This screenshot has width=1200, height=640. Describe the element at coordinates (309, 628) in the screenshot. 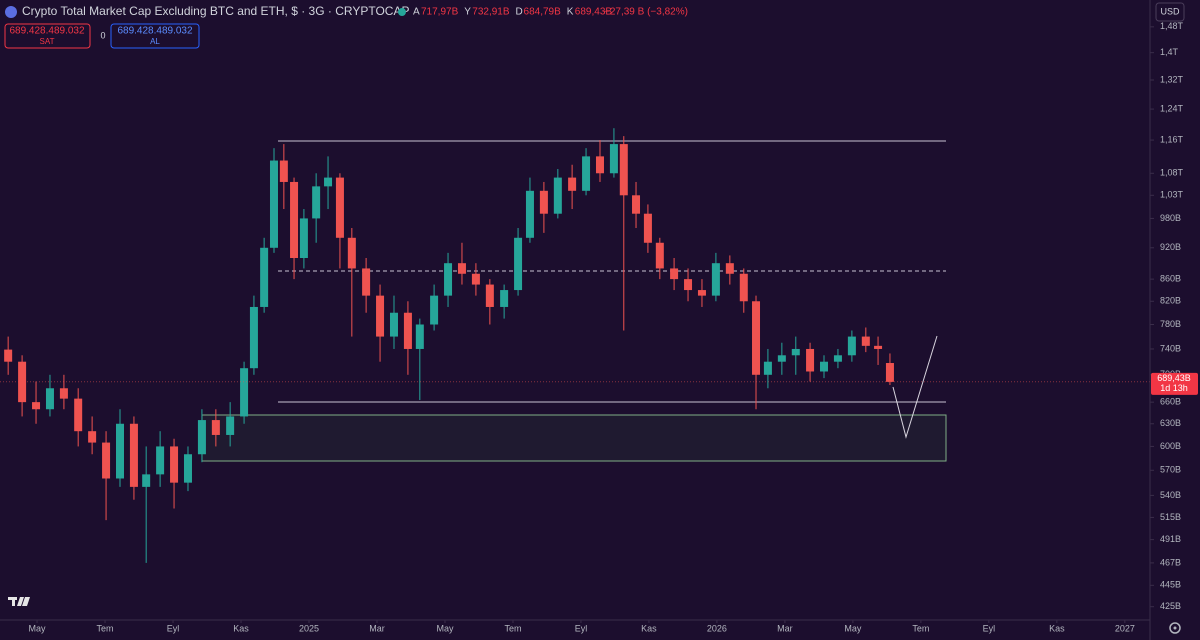

I see `x-tick-label: 2025` at that location.